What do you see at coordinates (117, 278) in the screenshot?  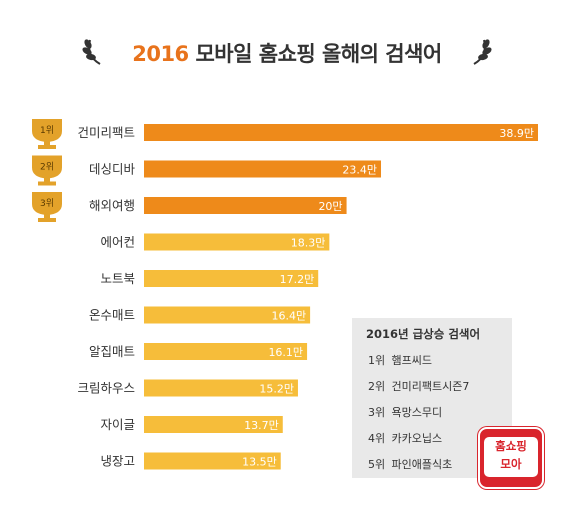 I see `category-label: 노트북` at bounding box center [117, 278].